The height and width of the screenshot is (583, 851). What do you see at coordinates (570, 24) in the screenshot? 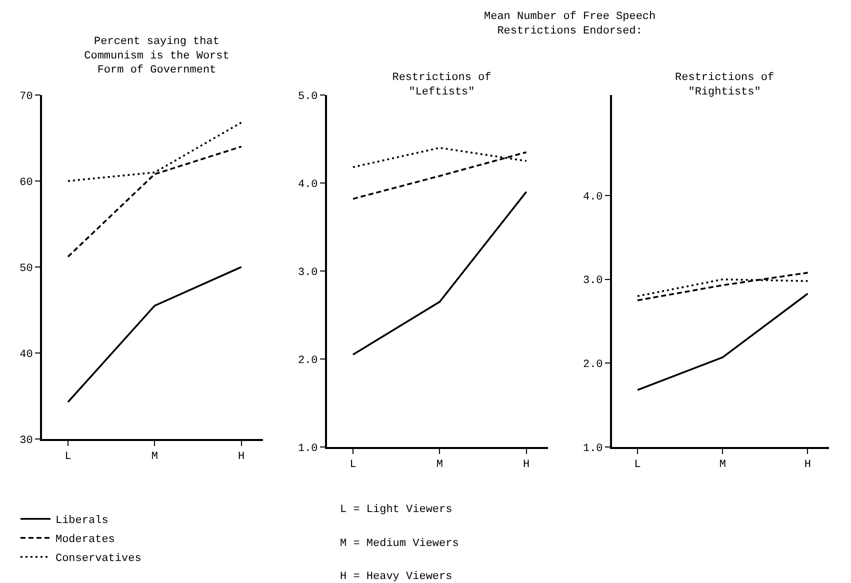
I see `chart-subtitle: Mean Number of Free Speech Restrictions Endorsed:` at bounding box center [570, 24].